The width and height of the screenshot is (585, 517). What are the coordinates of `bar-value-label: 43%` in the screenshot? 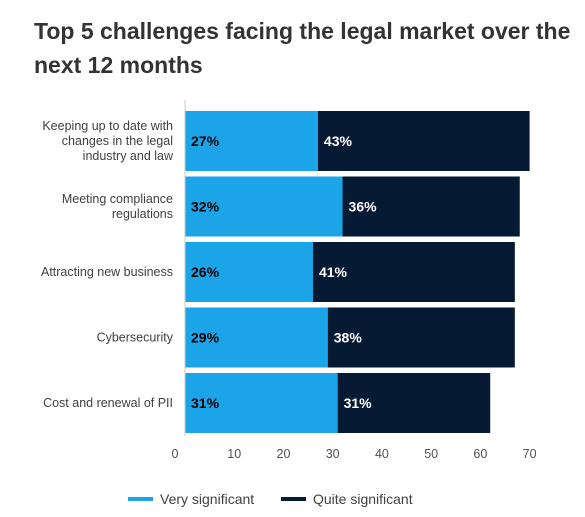 It's located at (338, 141).